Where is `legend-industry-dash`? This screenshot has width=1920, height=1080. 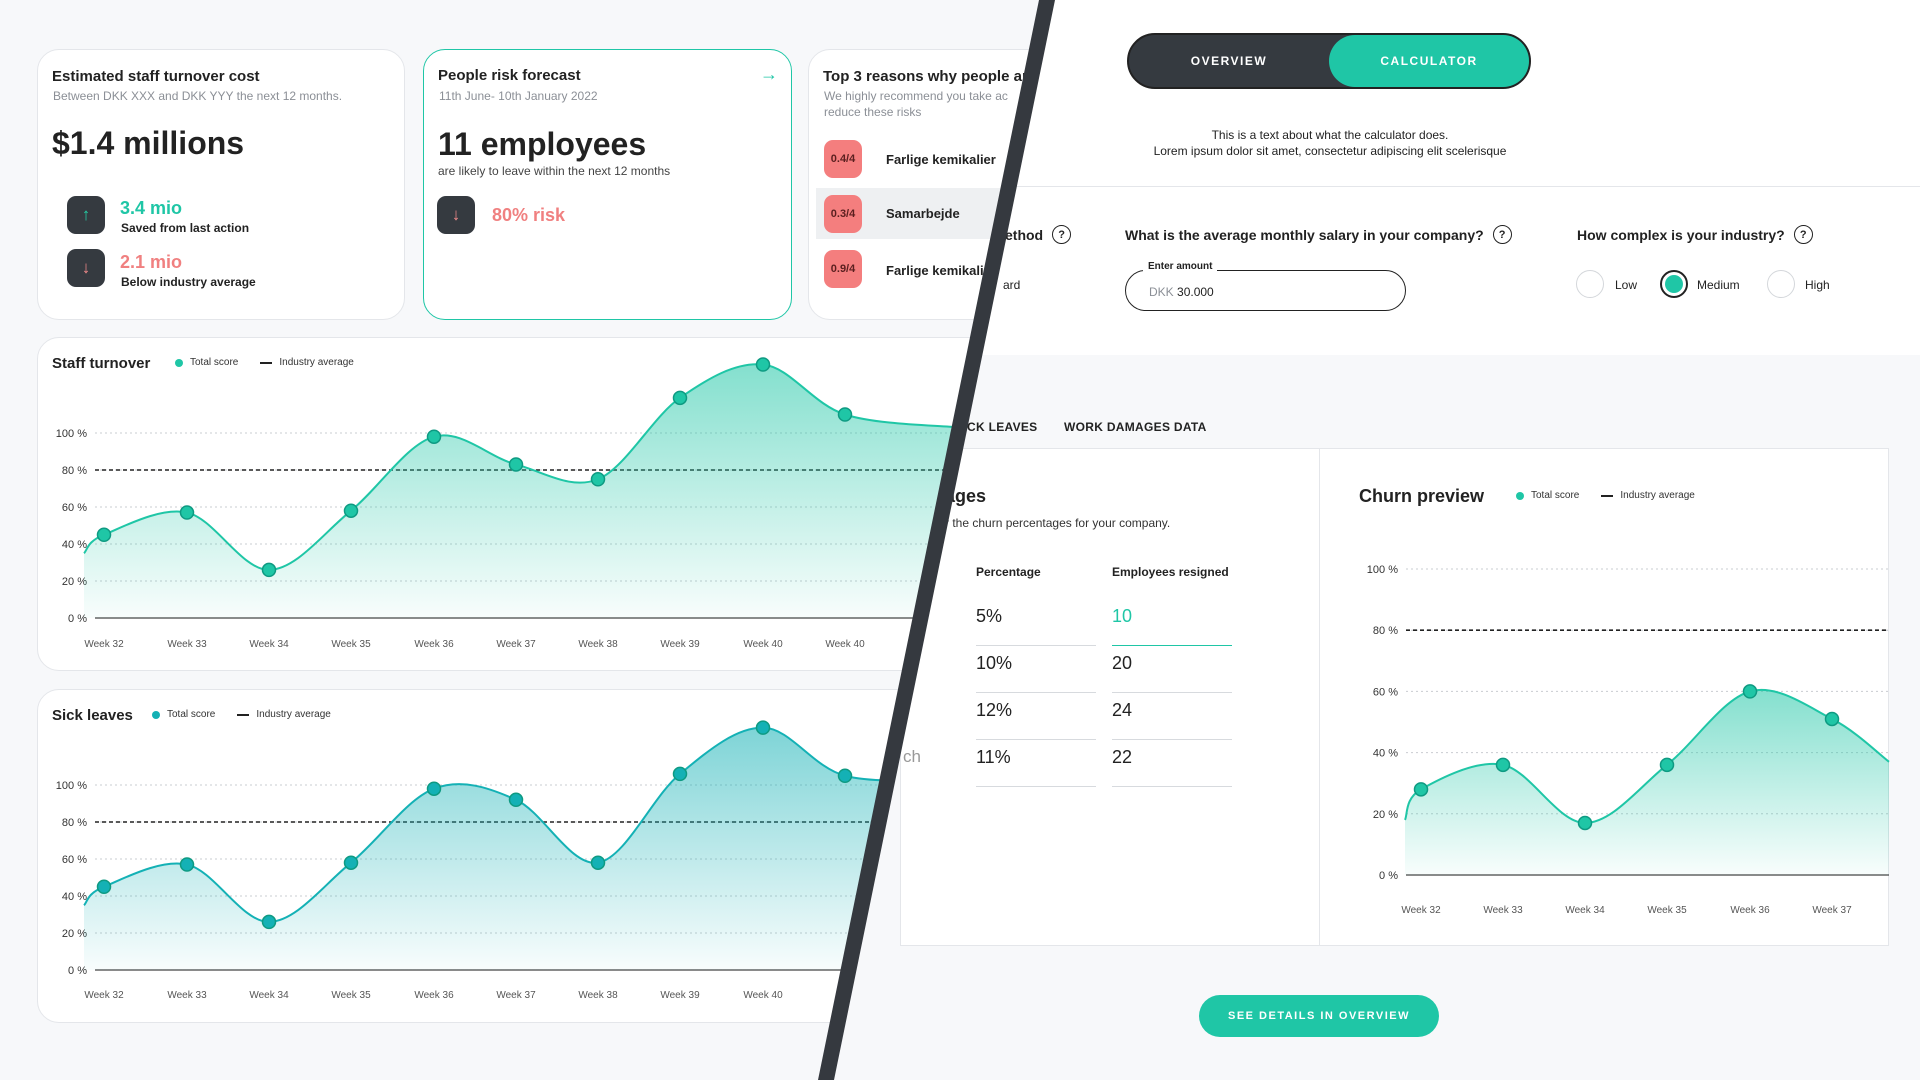
legend-industry-dash is located at coordinates (266, 362).